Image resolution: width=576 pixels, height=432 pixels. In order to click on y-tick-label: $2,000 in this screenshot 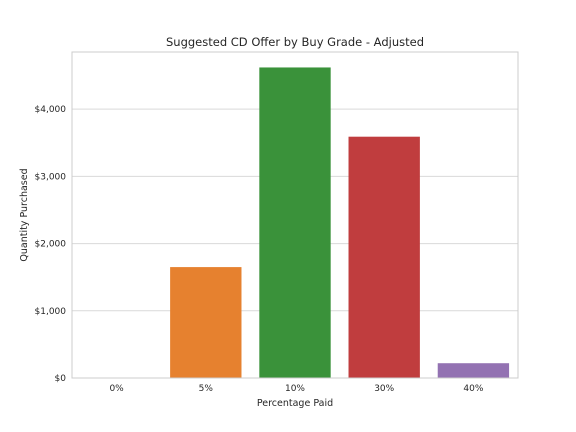, I will do `click(51, 245)`.